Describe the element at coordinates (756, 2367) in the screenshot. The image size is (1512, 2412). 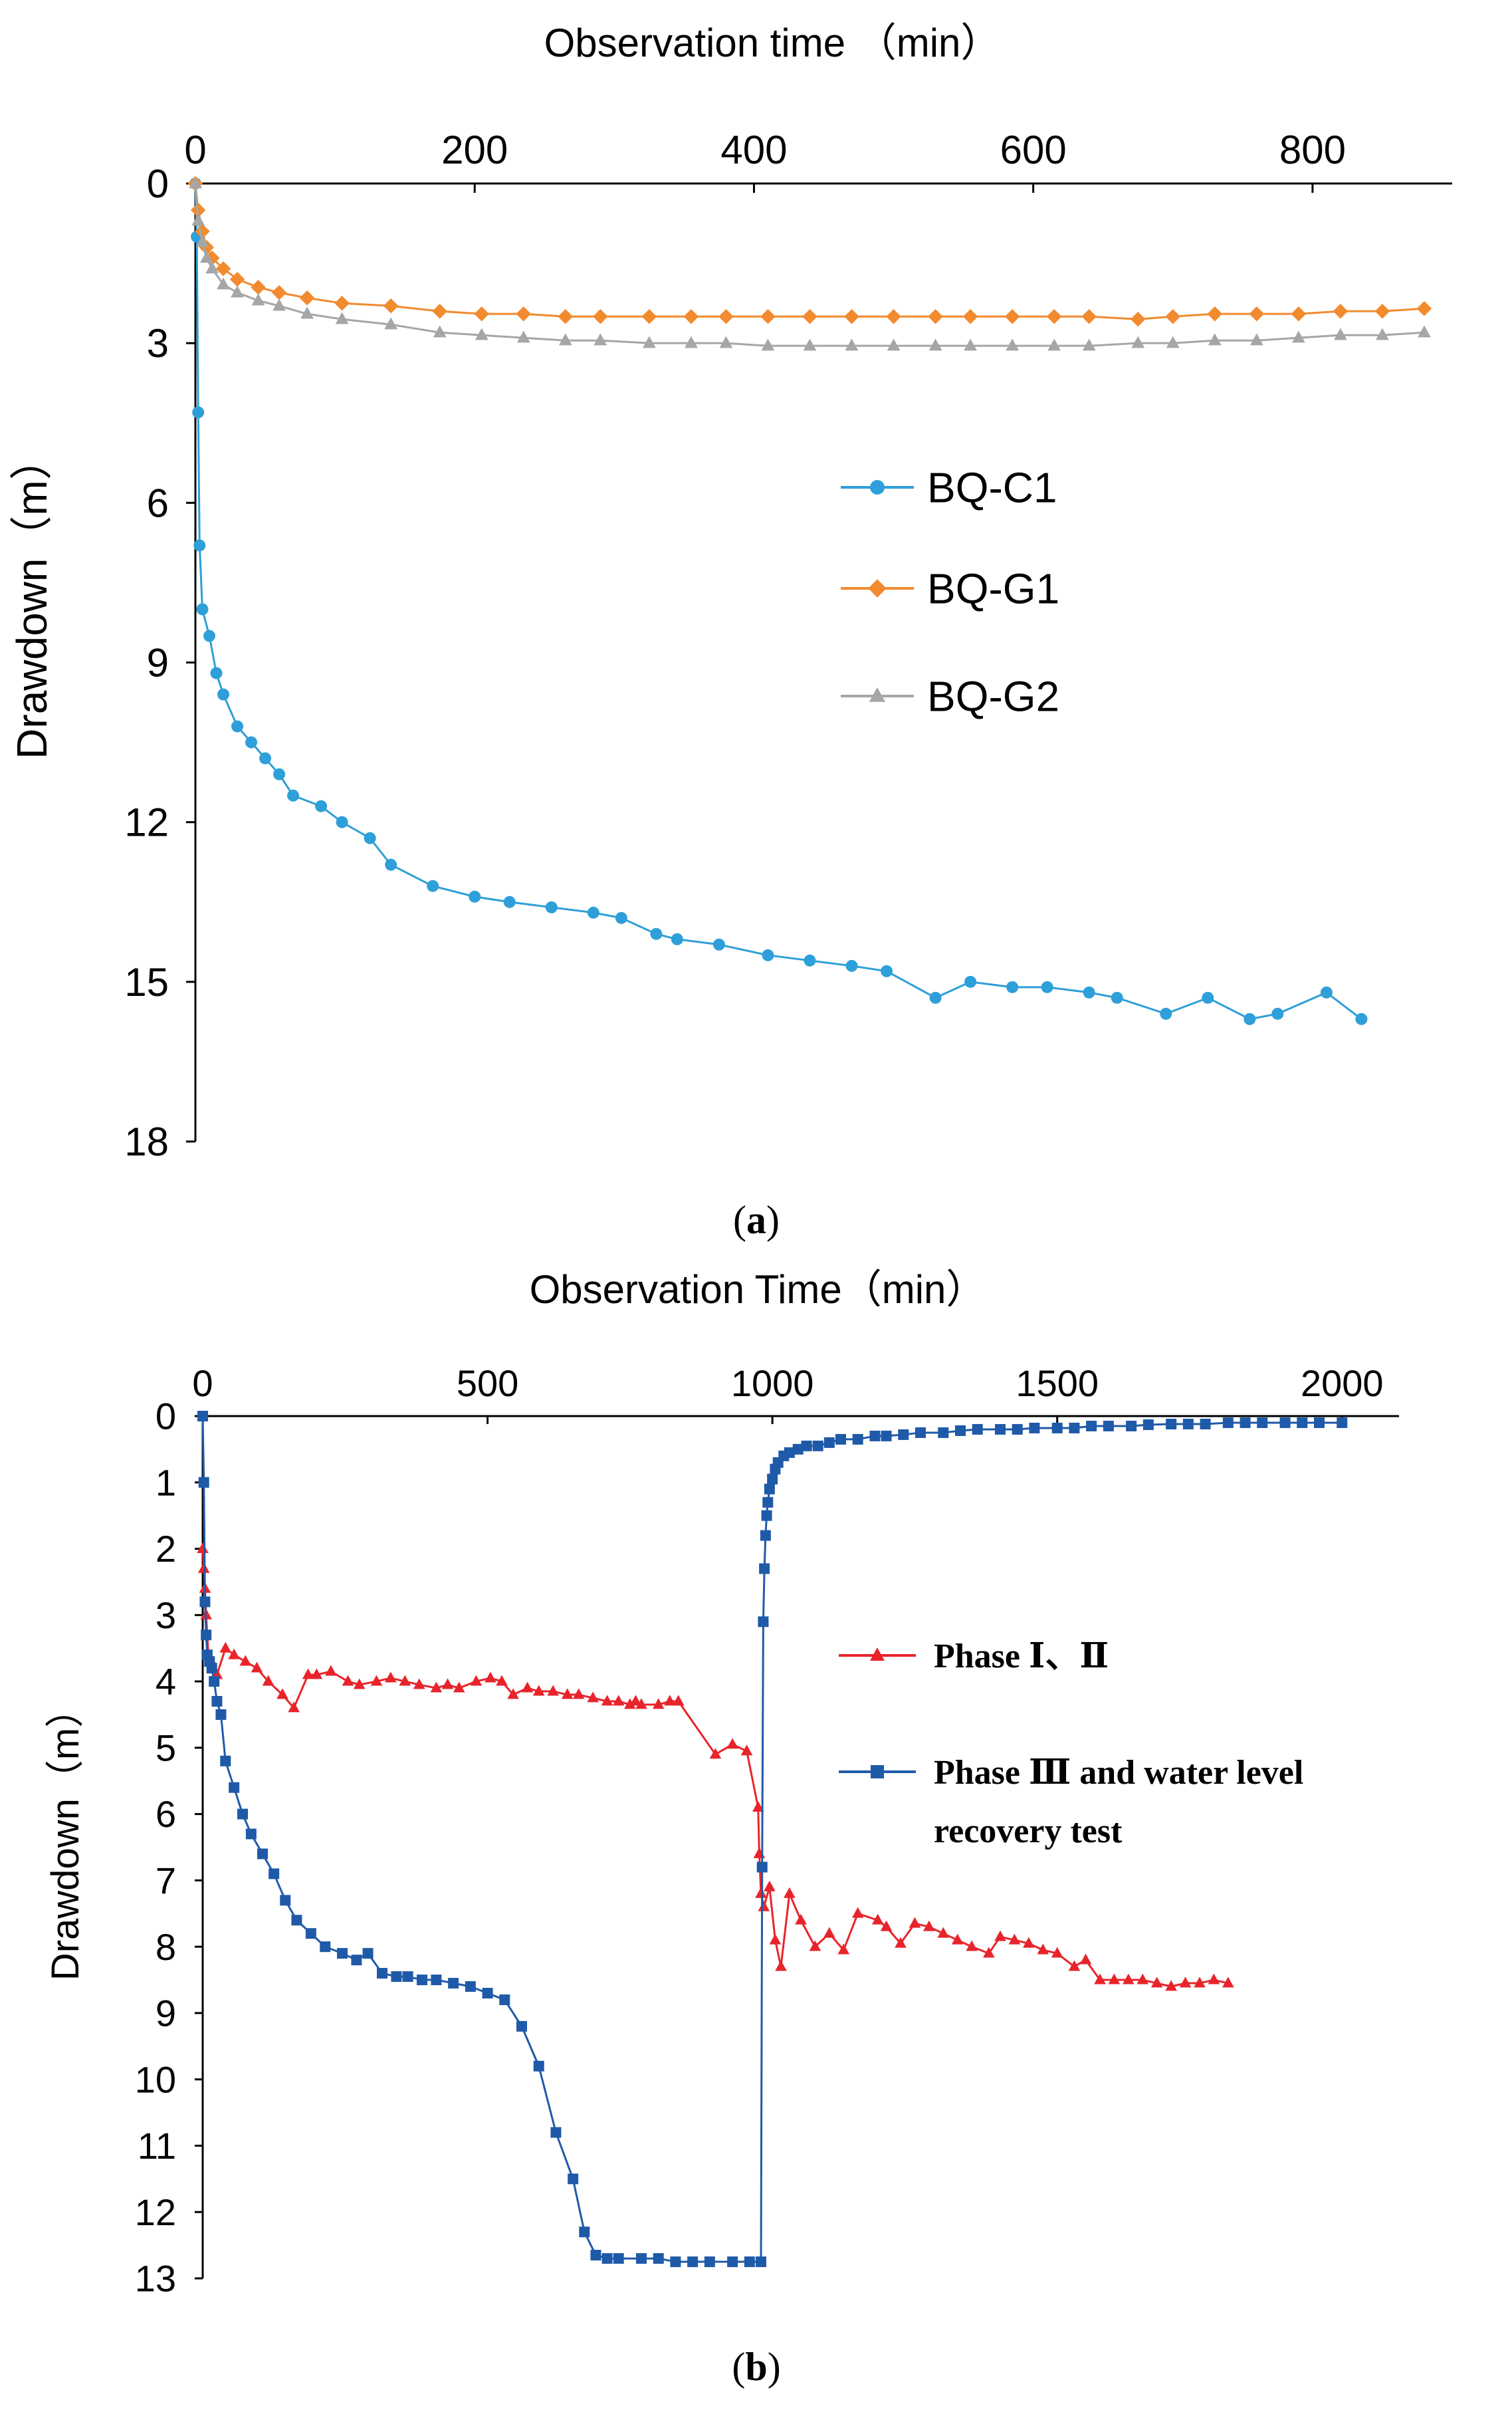
I see `chart-b-caption-letter: b` at that location.